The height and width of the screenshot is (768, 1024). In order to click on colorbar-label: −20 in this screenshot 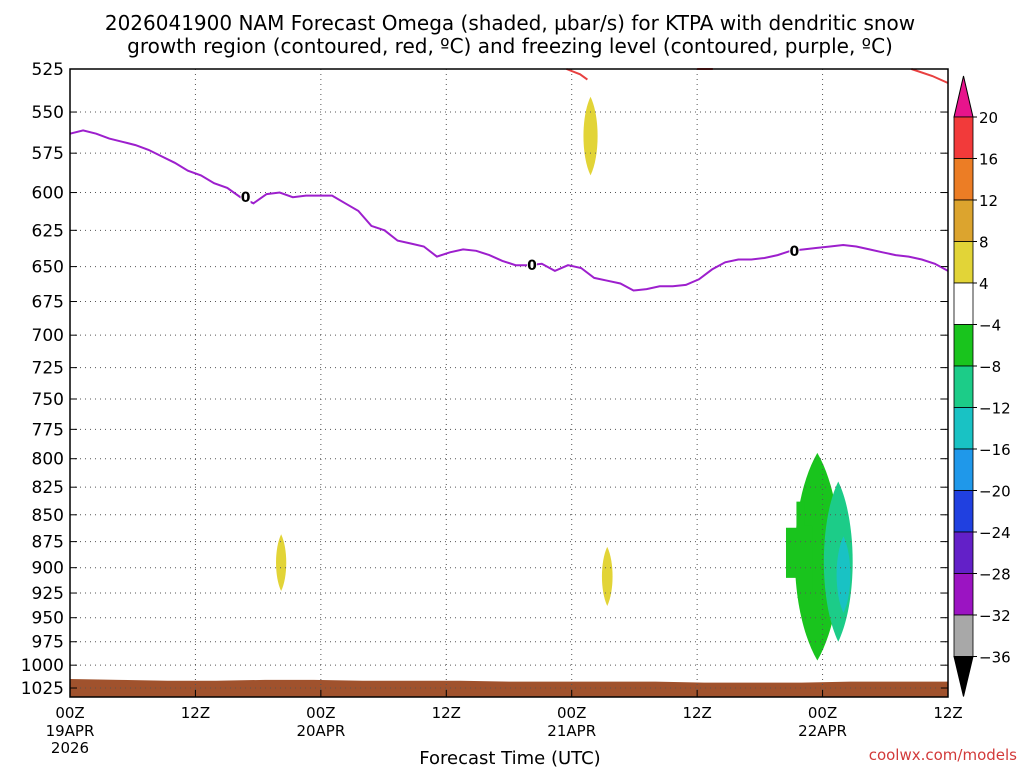, I will do `click(995, 492)`.